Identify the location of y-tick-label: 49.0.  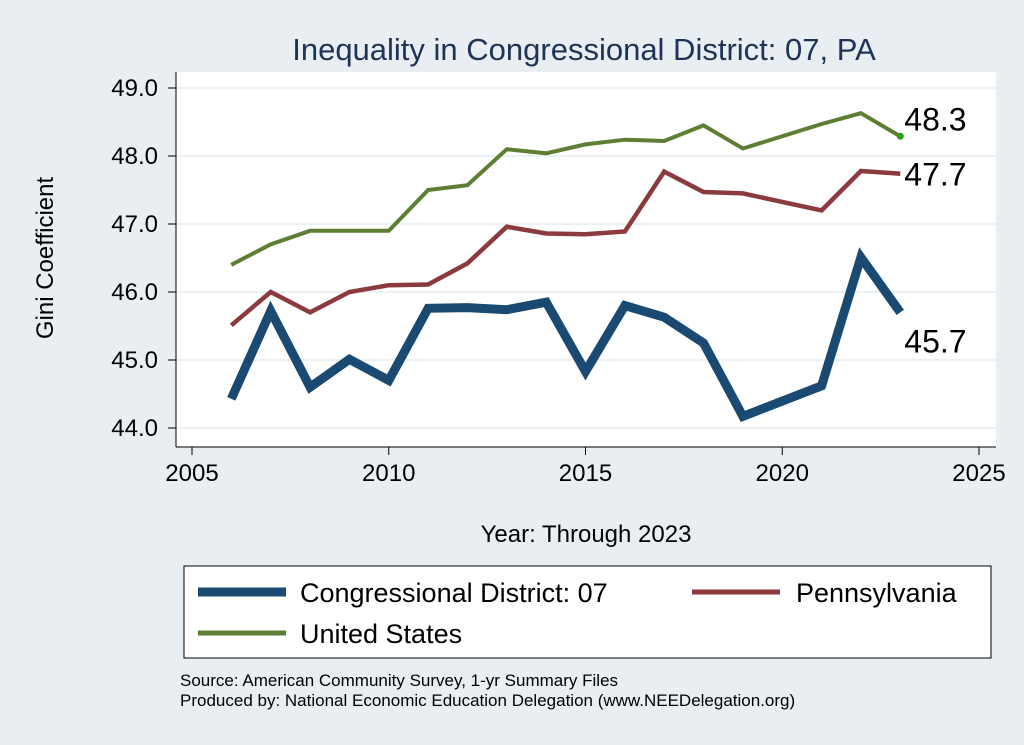
(134, 88).